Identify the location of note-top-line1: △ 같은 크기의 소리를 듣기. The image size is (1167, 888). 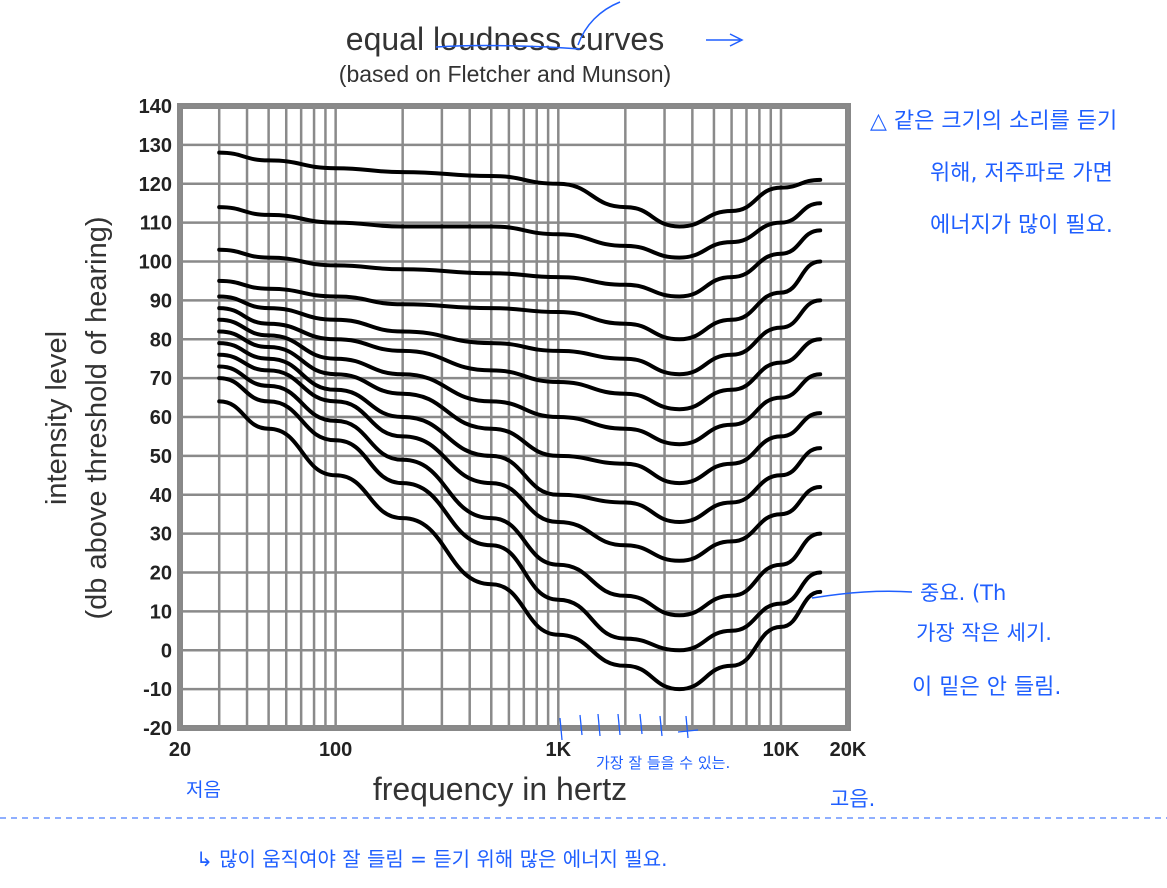
(993, 121).